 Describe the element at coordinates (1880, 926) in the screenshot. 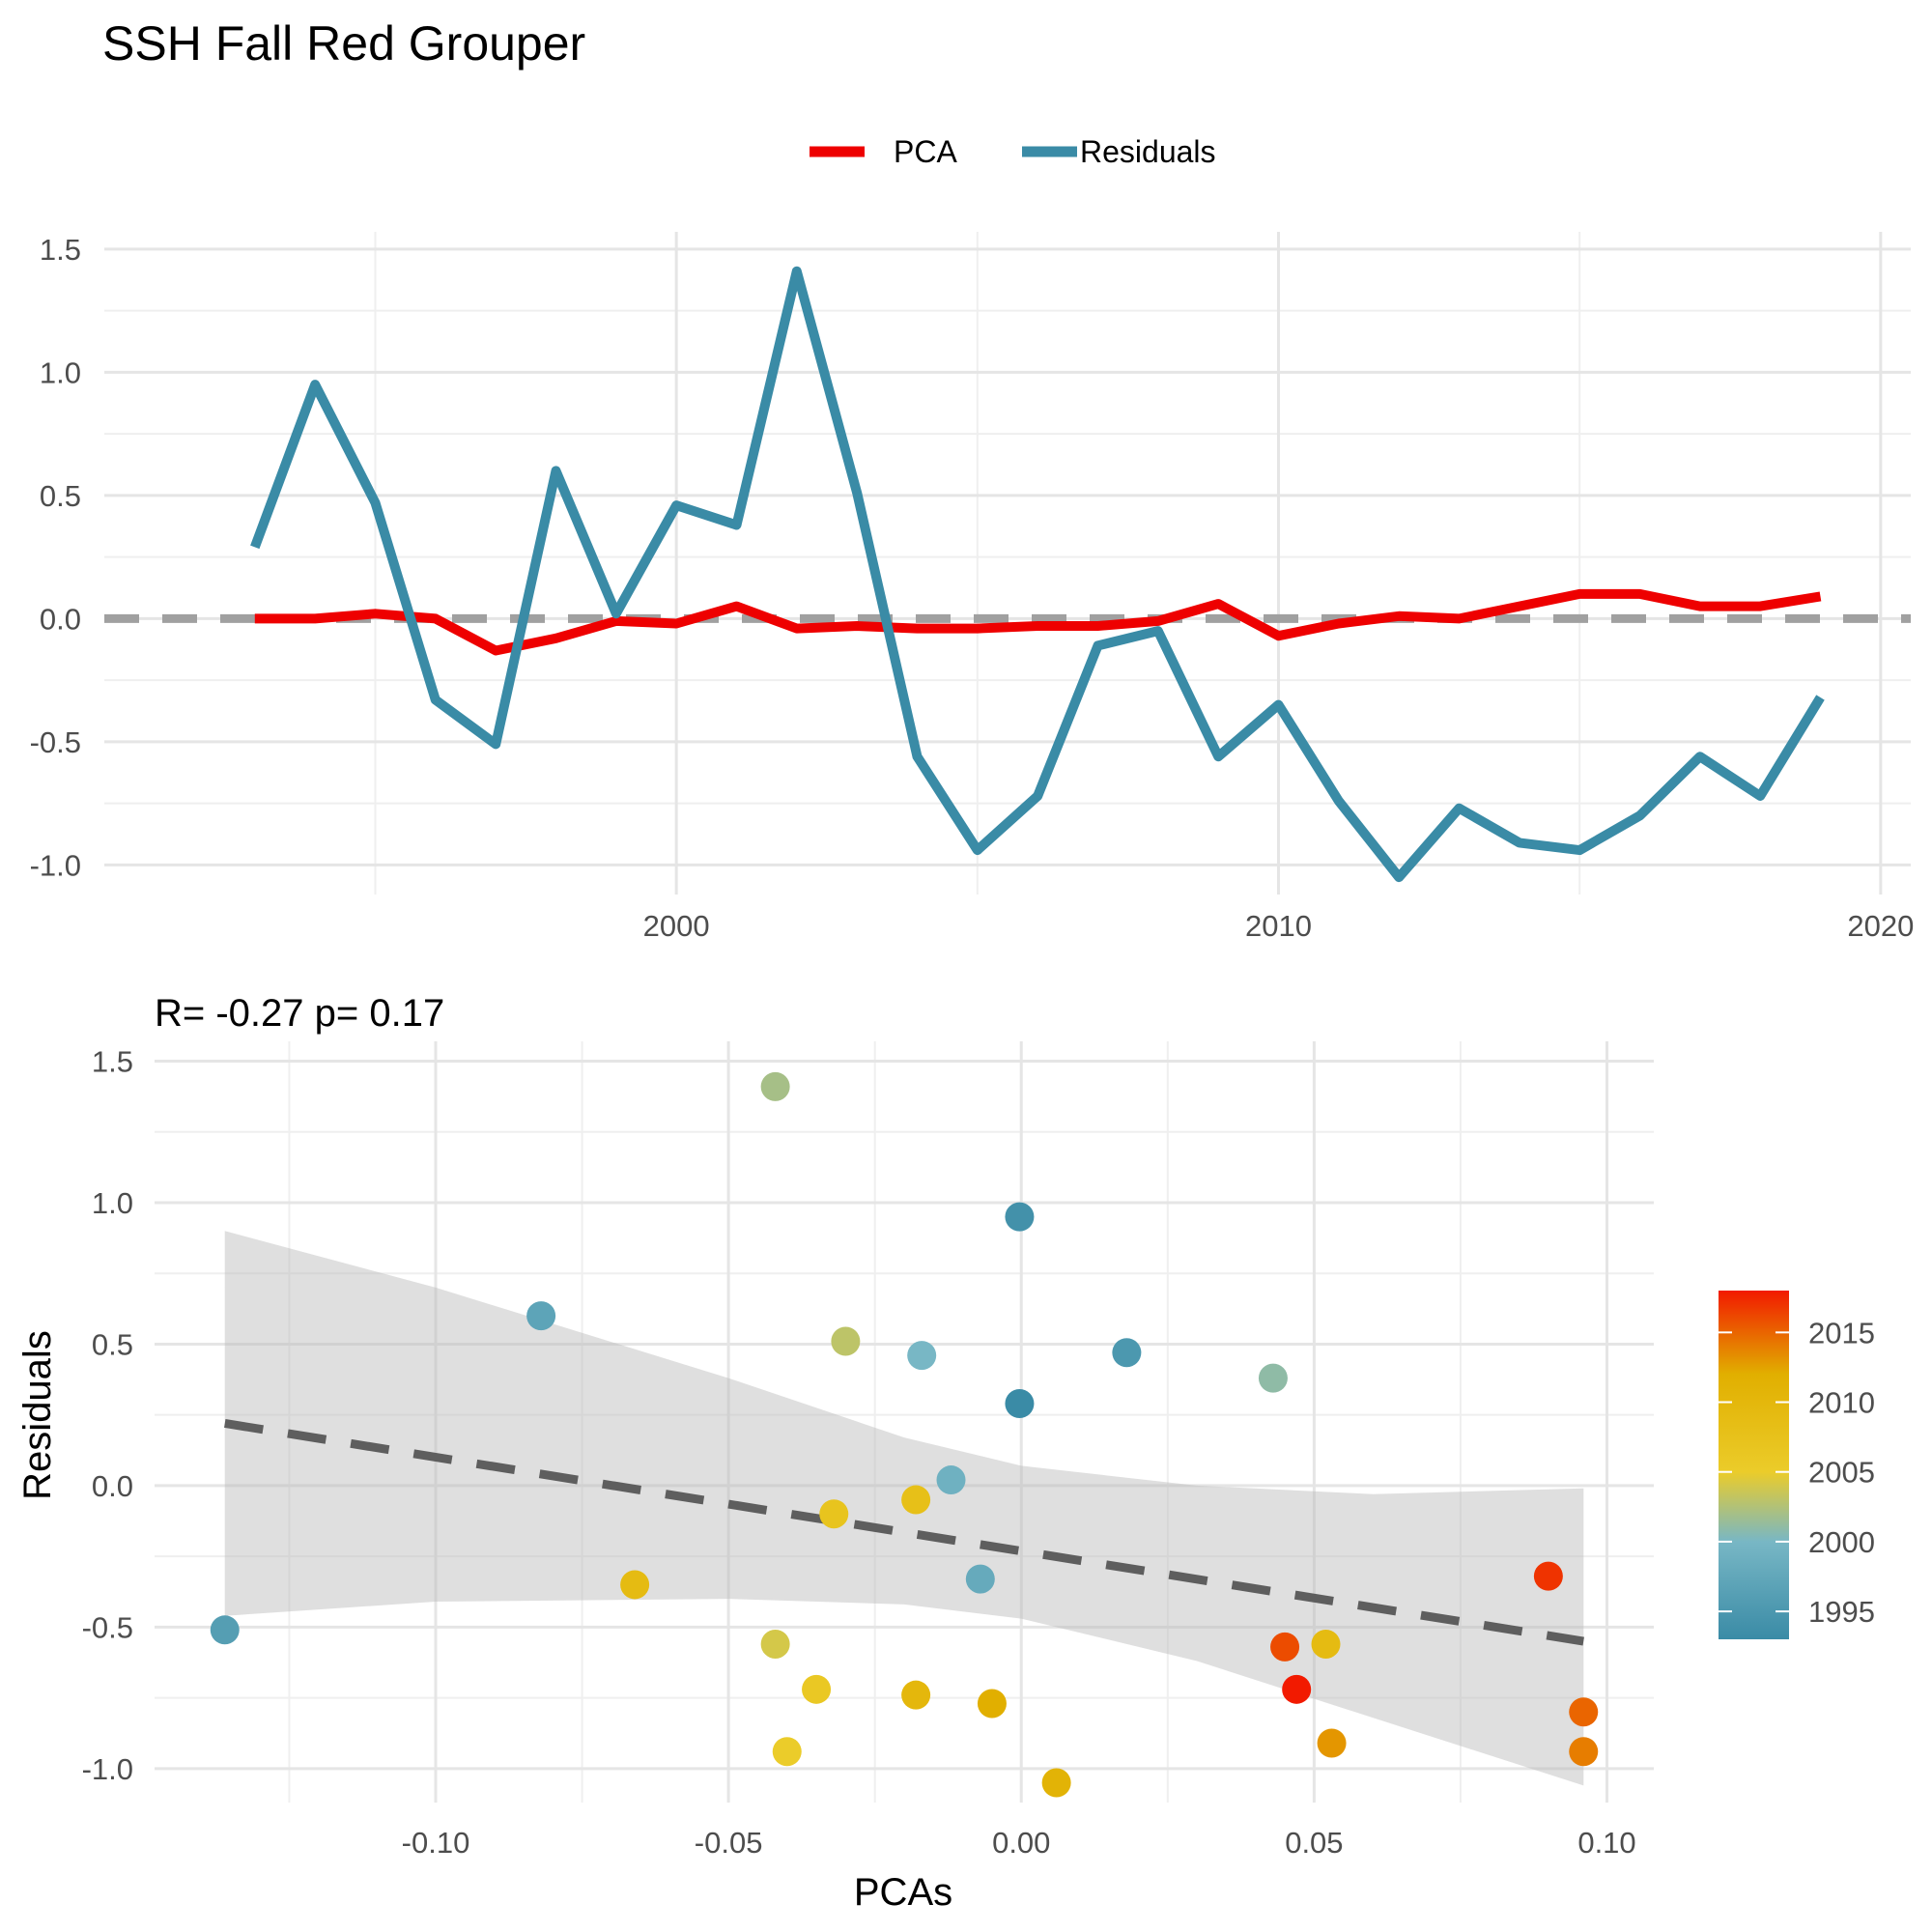

I see `x-tick-label: 2020` at that location.